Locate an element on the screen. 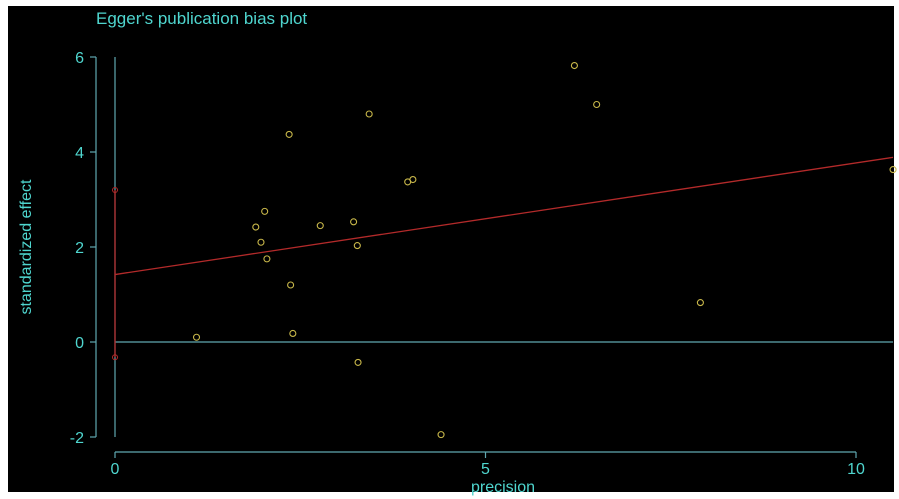 This screenshot has height=499, width=899. intercept-ci-upper-marker is located at coordinates (115, 190).